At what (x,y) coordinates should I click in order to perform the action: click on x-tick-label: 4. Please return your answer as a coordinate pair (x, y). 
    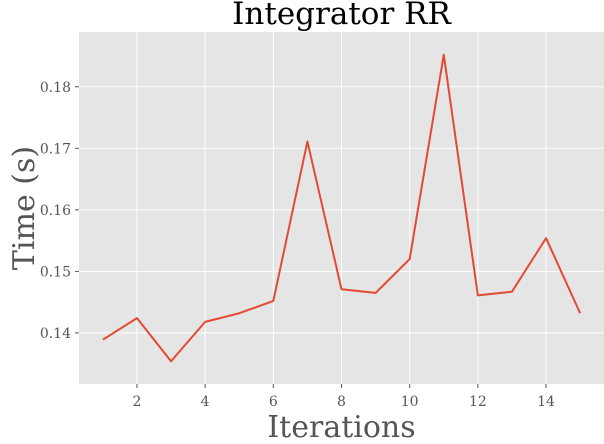
    Looking at the image, I should click on (205, 402).